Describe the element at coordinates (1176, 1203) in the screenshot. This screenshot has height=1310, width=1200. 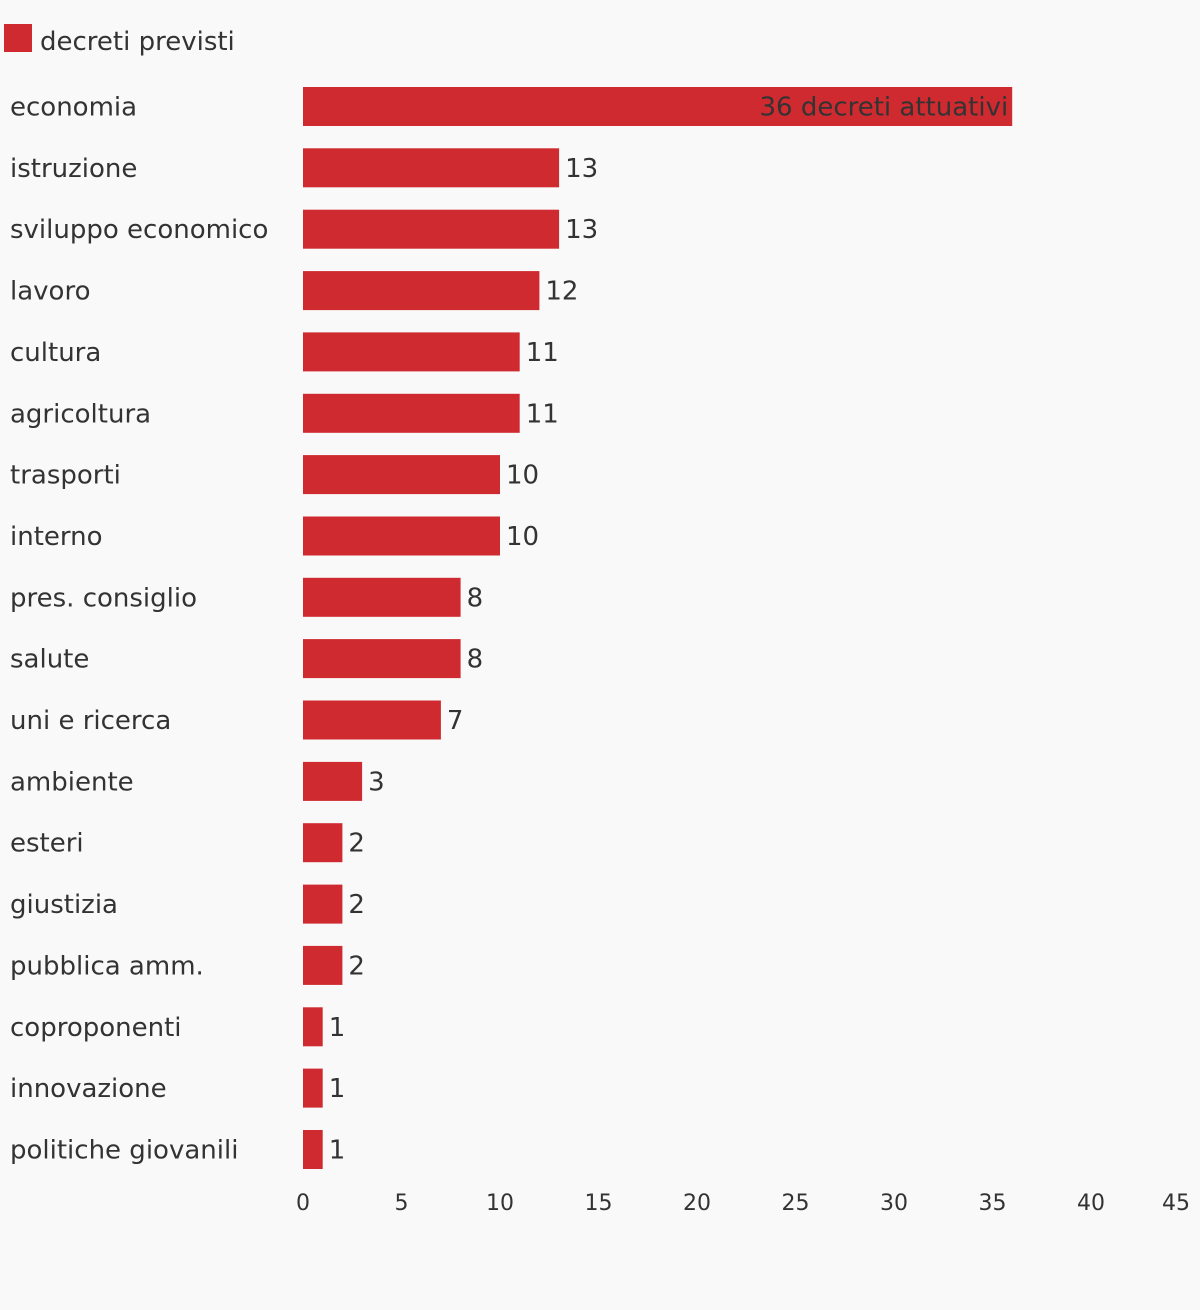
I see `x-tick-label: 45` at that location.